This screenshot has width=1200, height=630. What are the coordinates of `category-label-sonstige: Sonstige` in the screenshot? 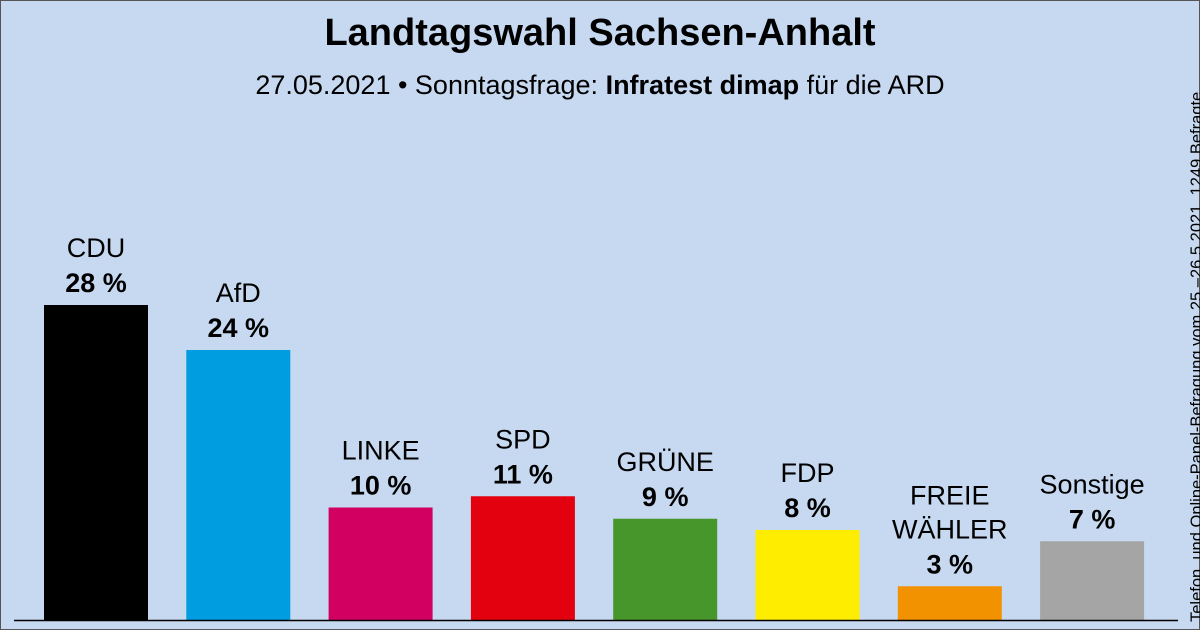 It's located at (1092, 484).